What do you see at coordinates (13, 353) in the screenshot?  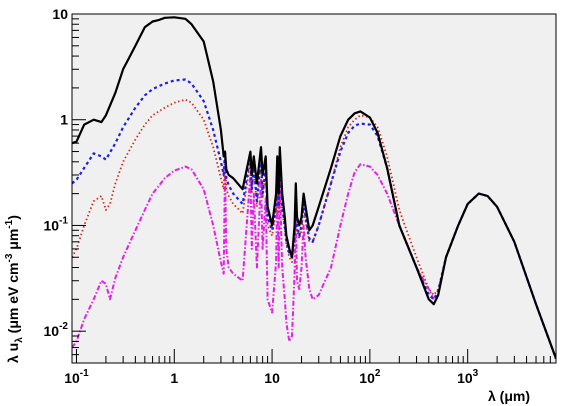 I see `y-axis-title-lambda: λ u` at bounding box center [13, 353].